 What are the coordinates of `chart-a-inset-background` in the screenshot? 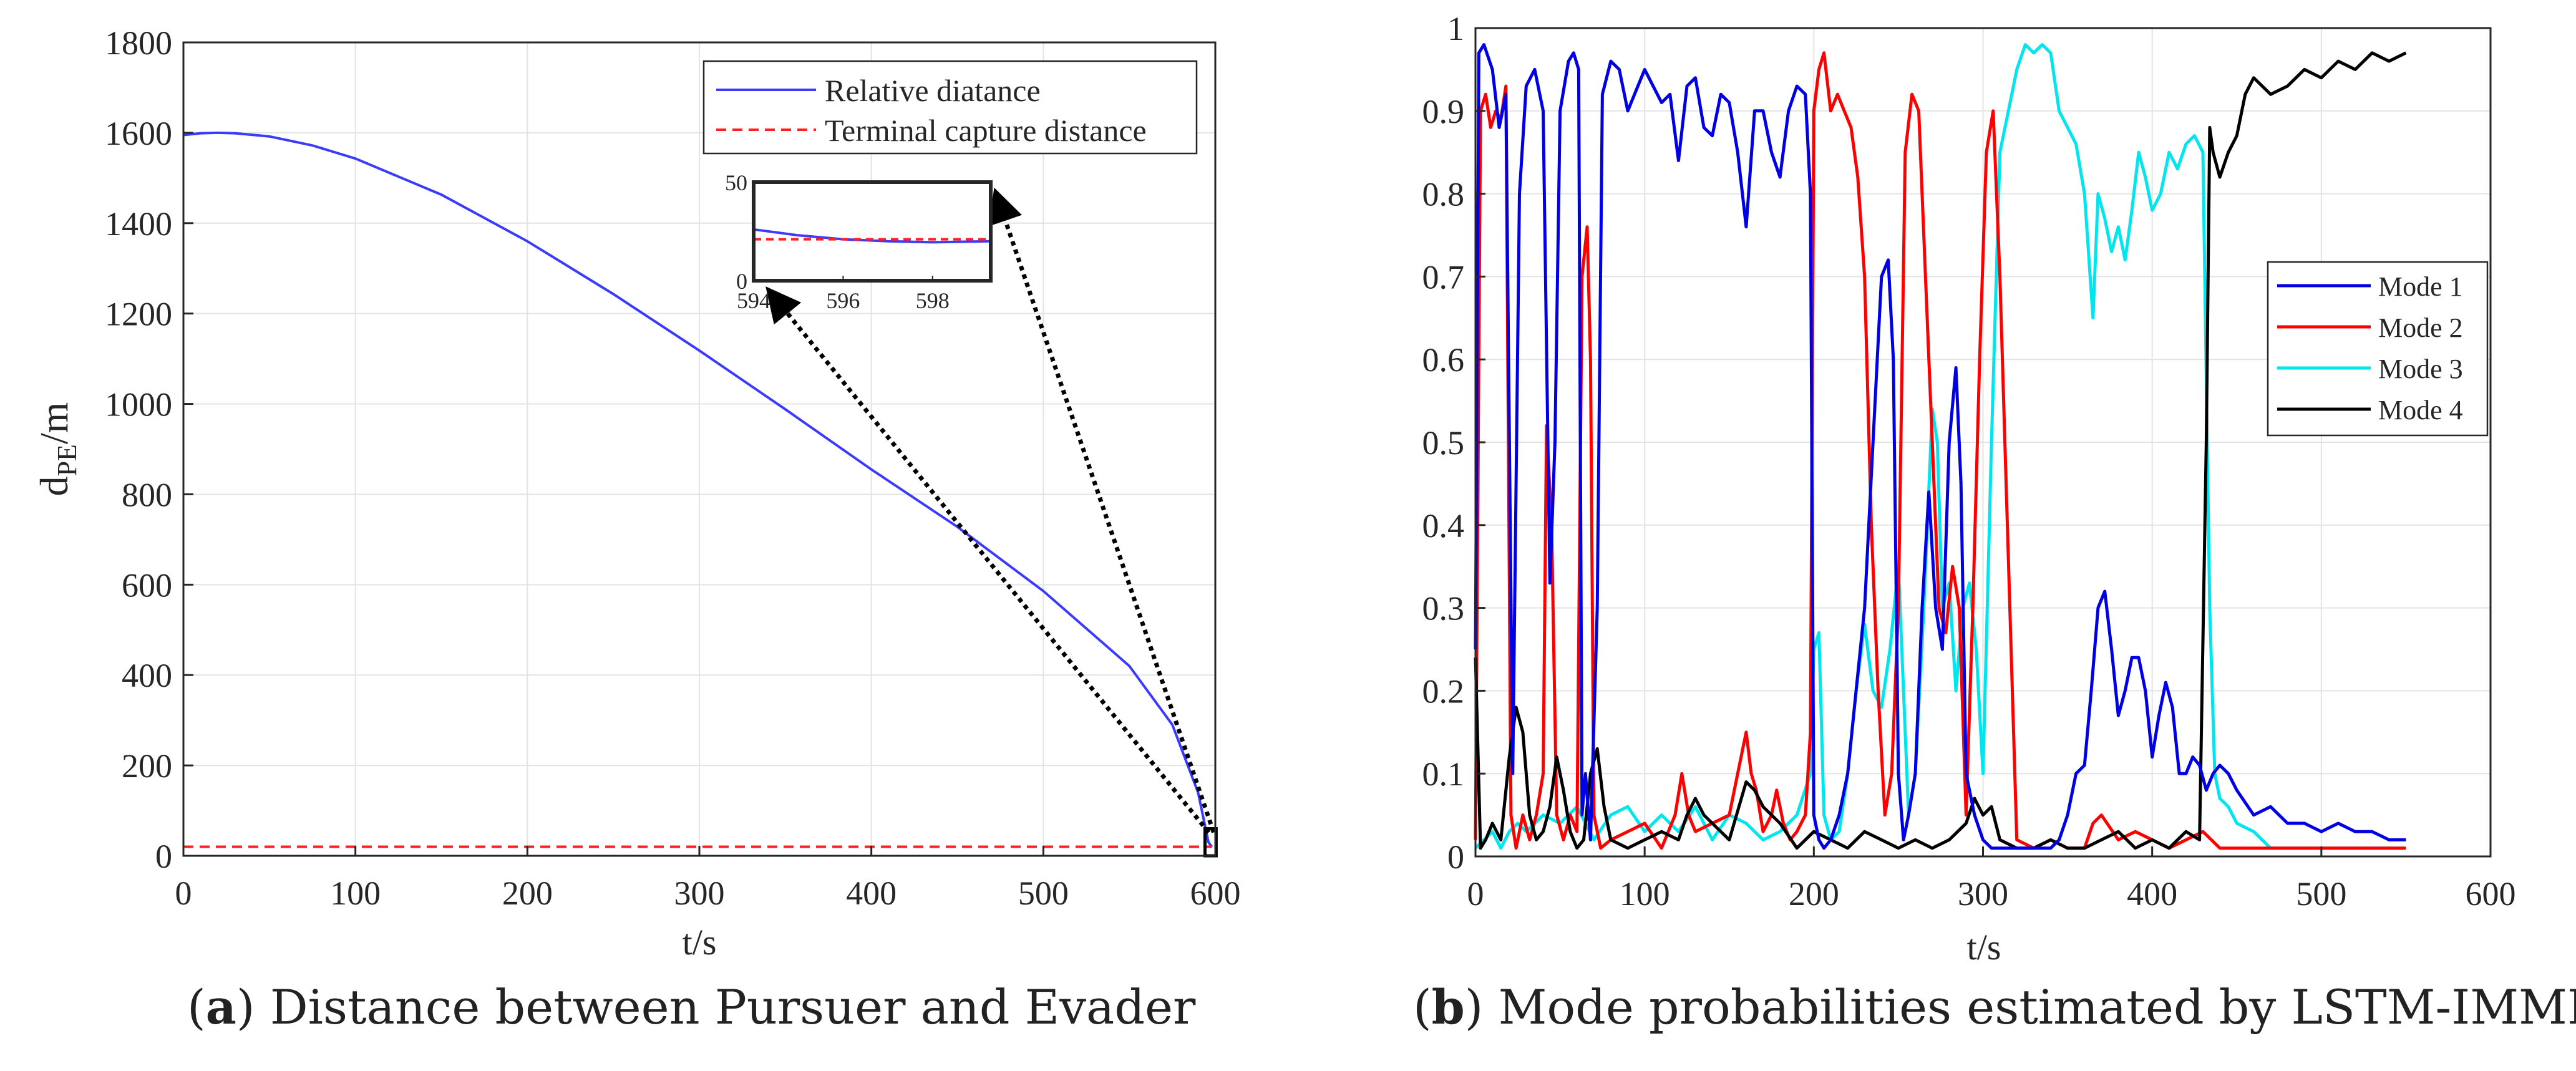 It's located at (872, 232).